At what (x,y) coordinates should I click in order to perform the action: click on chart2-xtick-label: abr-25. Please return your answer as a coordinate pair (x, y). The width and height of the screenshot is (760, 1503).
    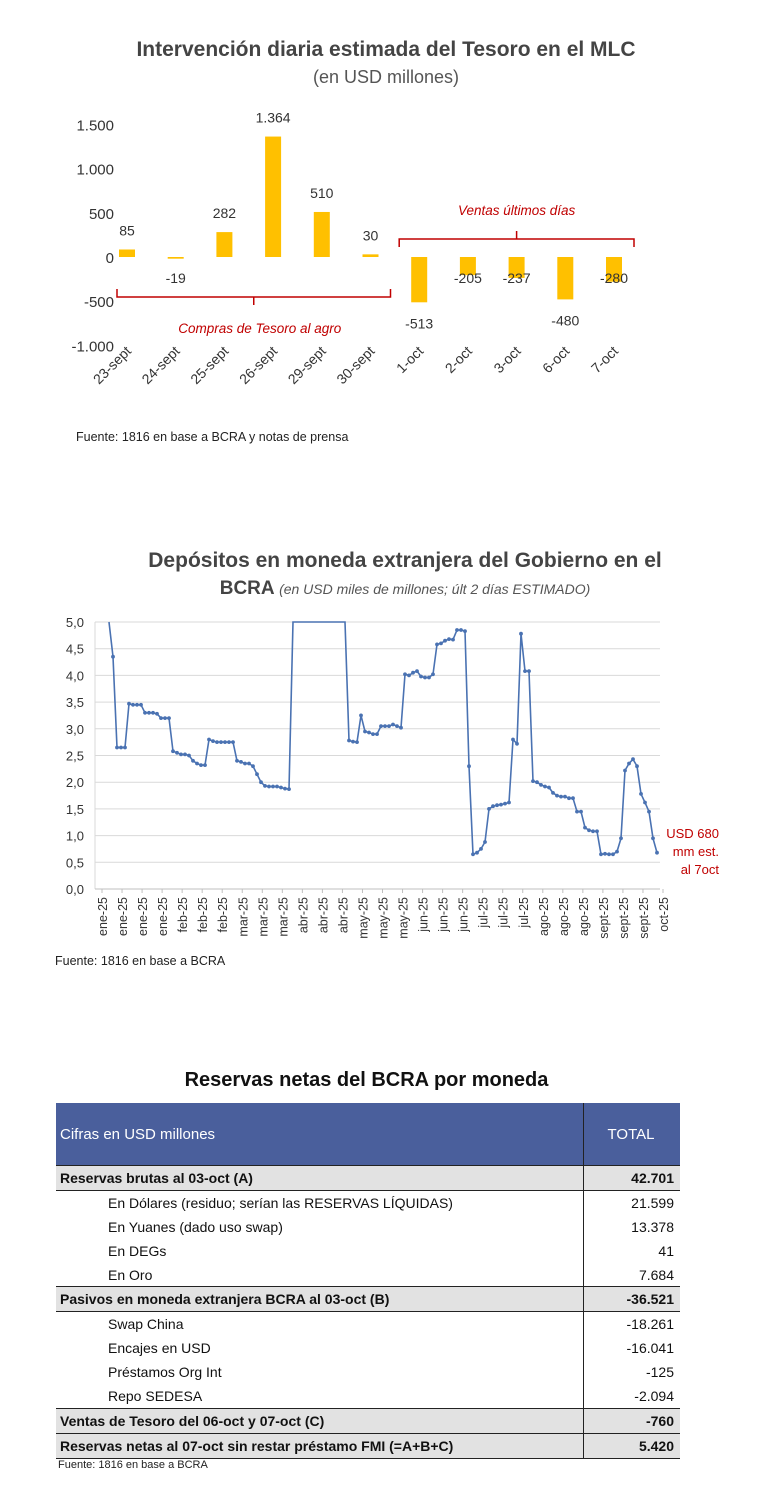
    Looking at the image, I should click on (303, 915).